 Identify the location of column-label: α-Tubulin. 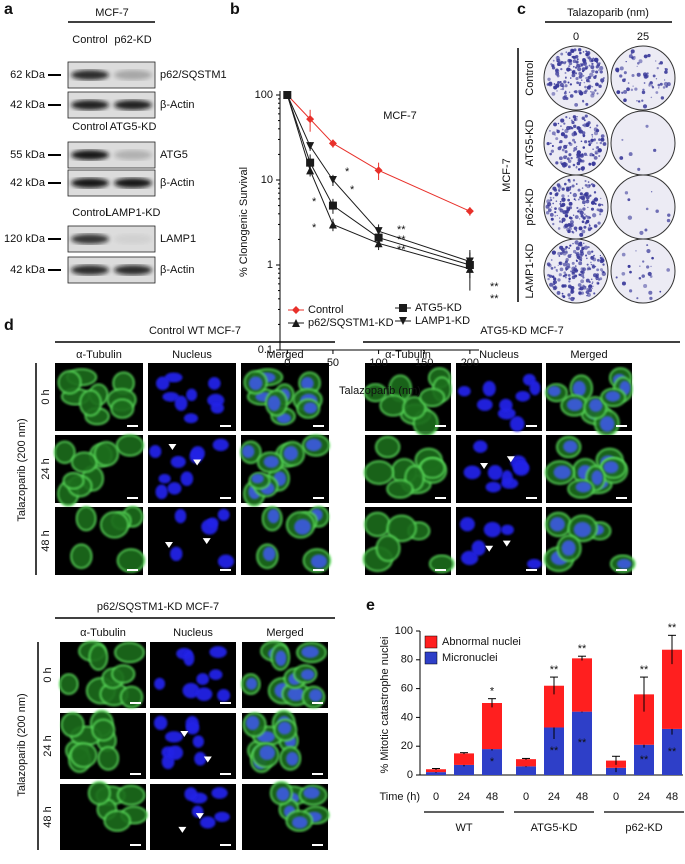
(99, 355).